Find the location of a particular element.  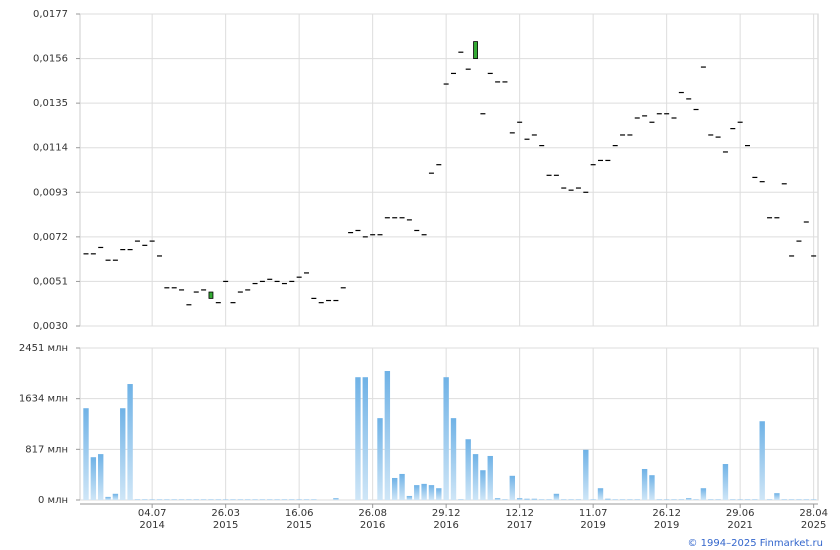

y-tick-label: 0,0135 is located at coordinates (50, 103).